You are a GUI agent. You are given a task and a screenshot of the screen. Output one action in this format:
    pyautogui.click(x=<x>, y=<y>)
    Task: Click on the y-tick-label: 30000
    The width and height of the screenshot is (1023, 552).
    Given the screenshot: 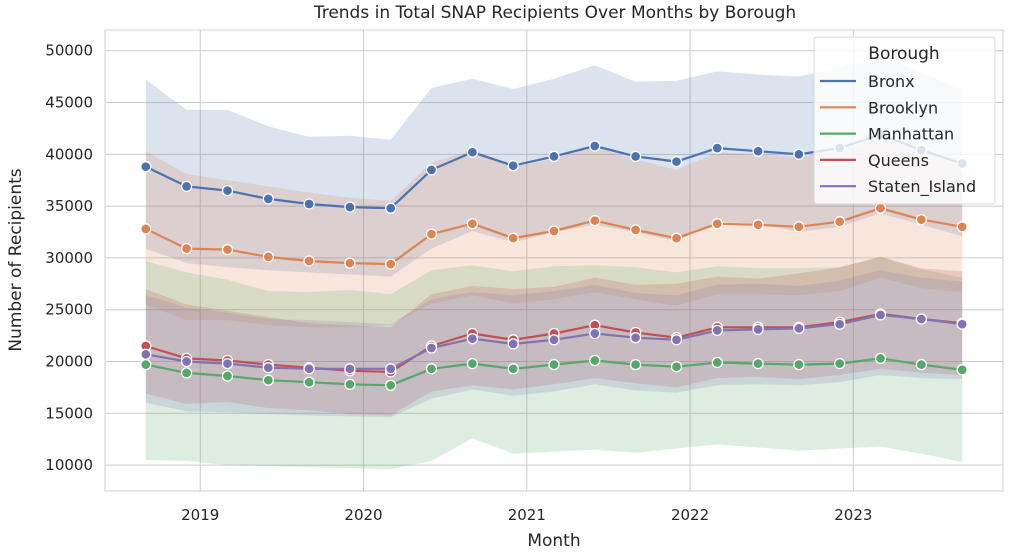 What is the action you would take?
    pyautogui.click(x=69, y=258)
    